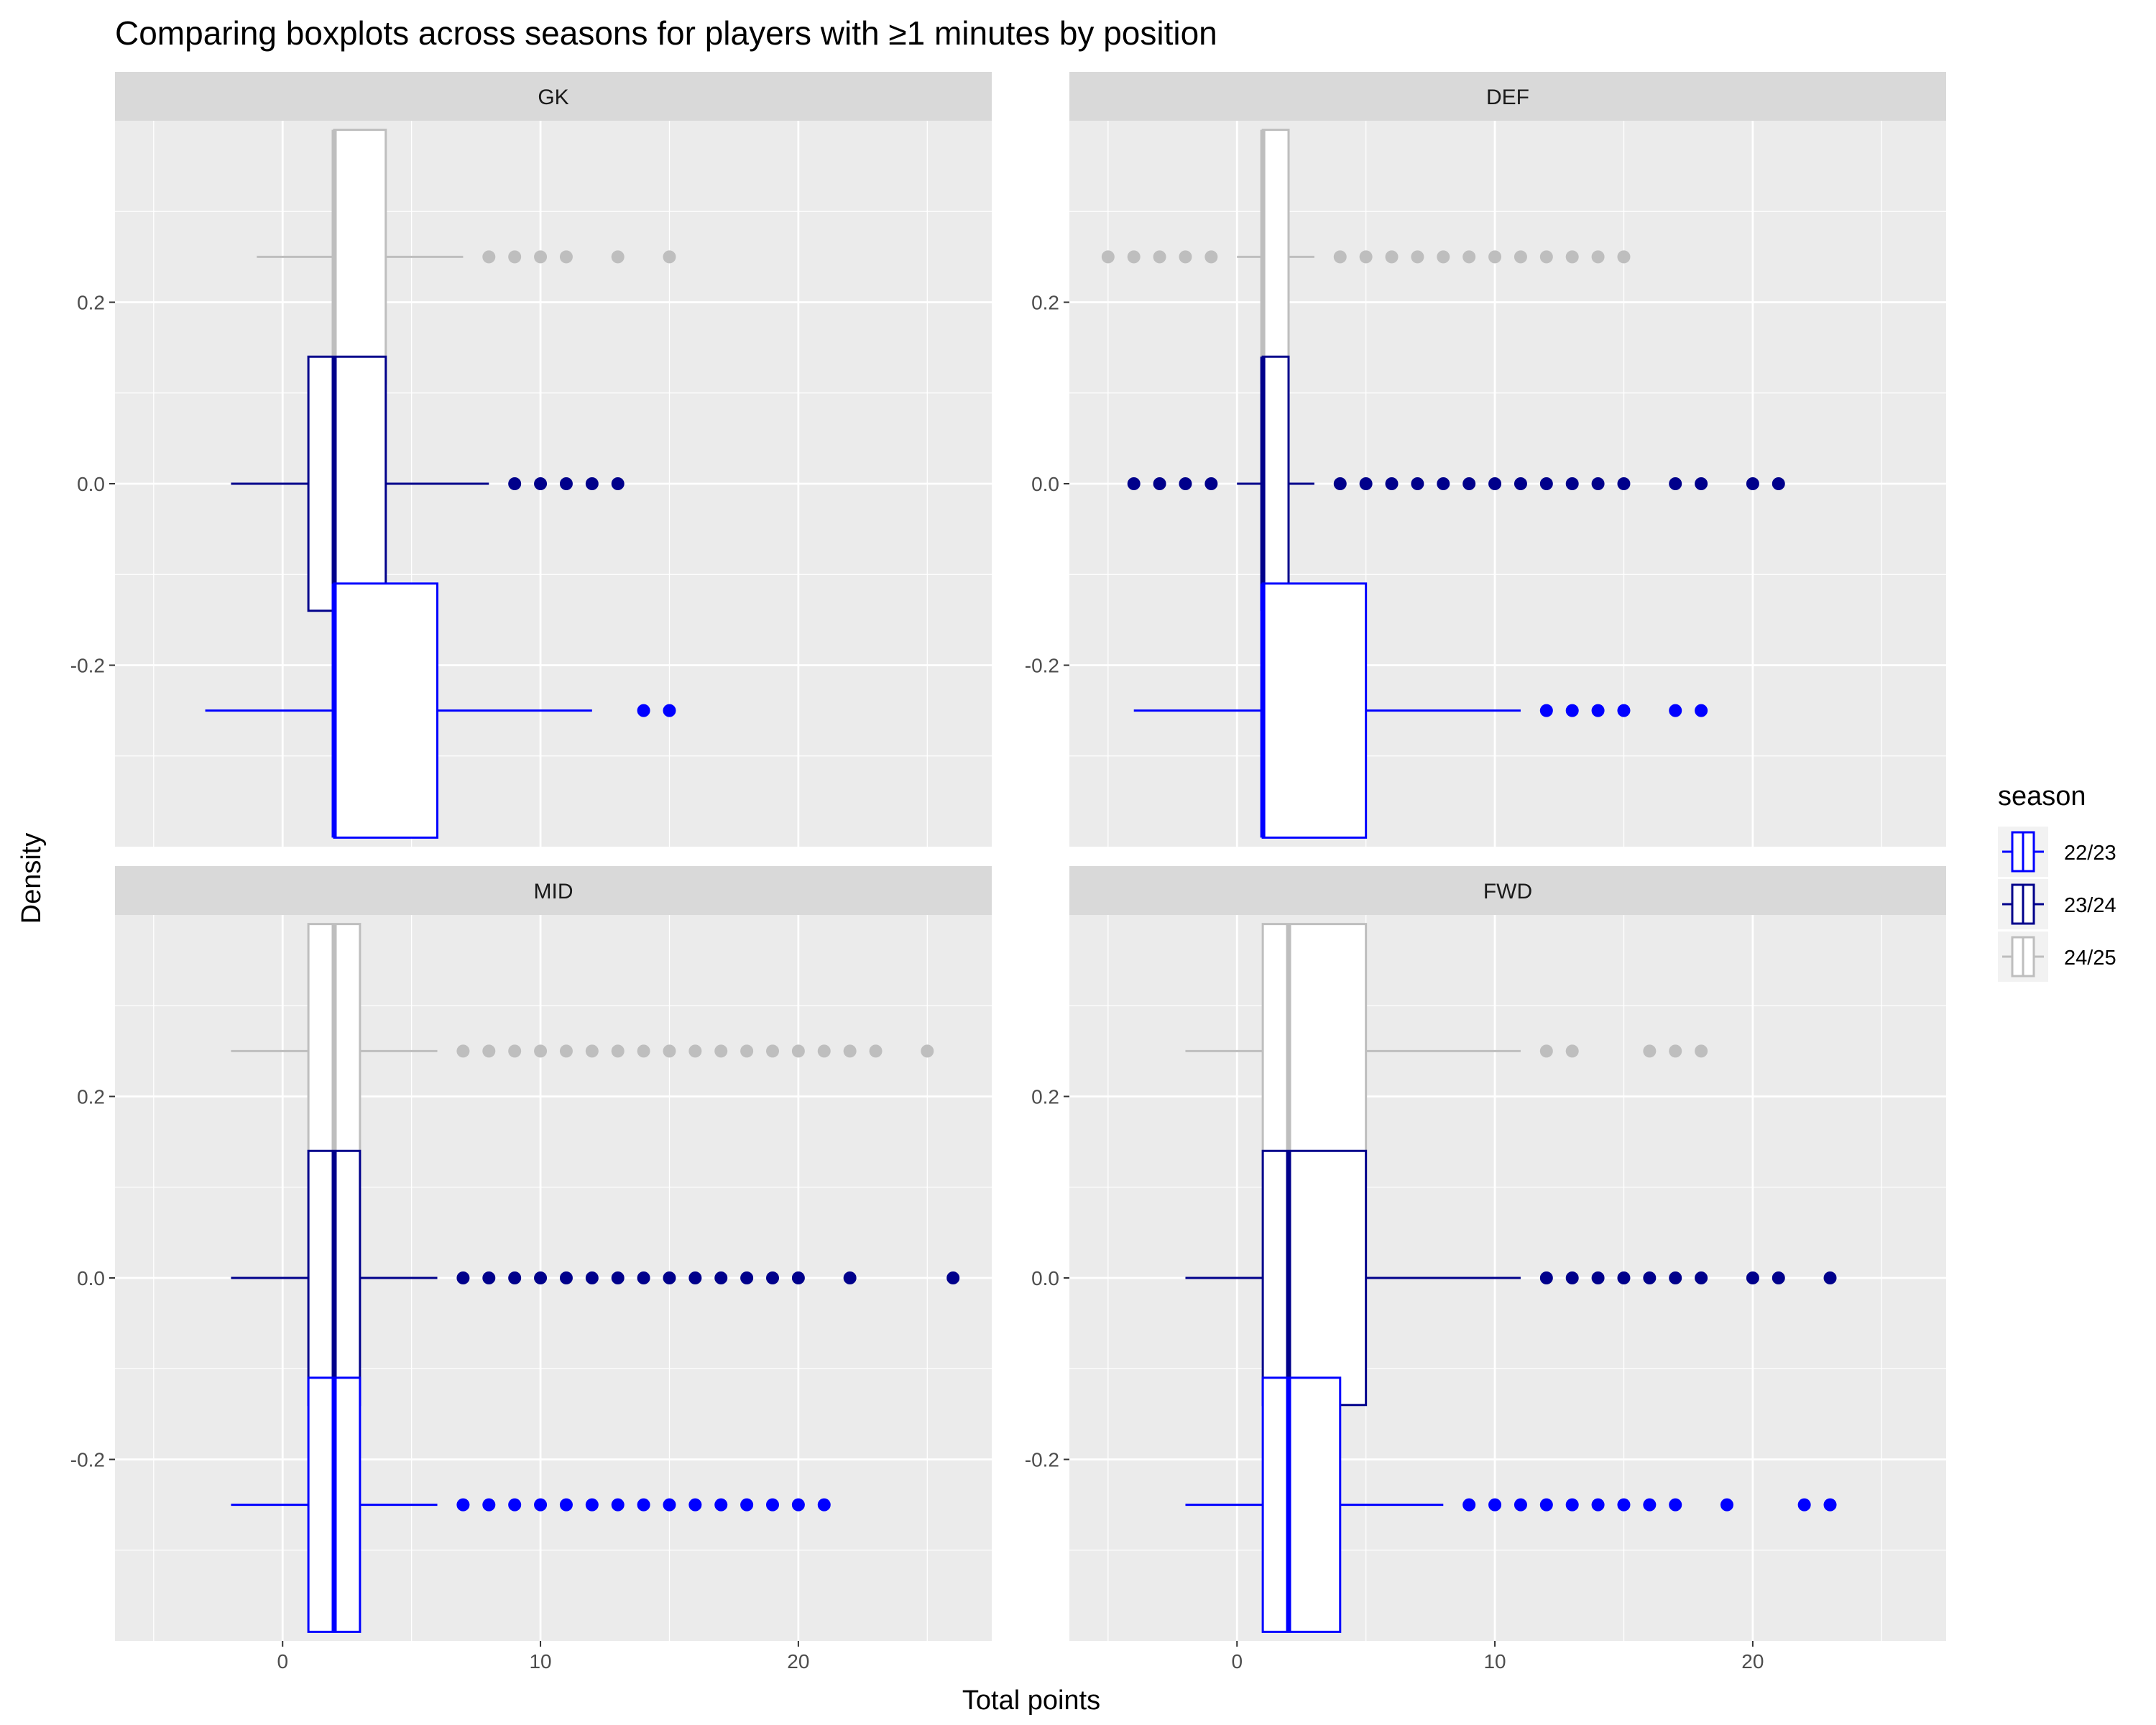 Image resolution: width=2156 pixels, height=1725 pixels. I want to click on facet-strip-label: GK, so click(553, 97).